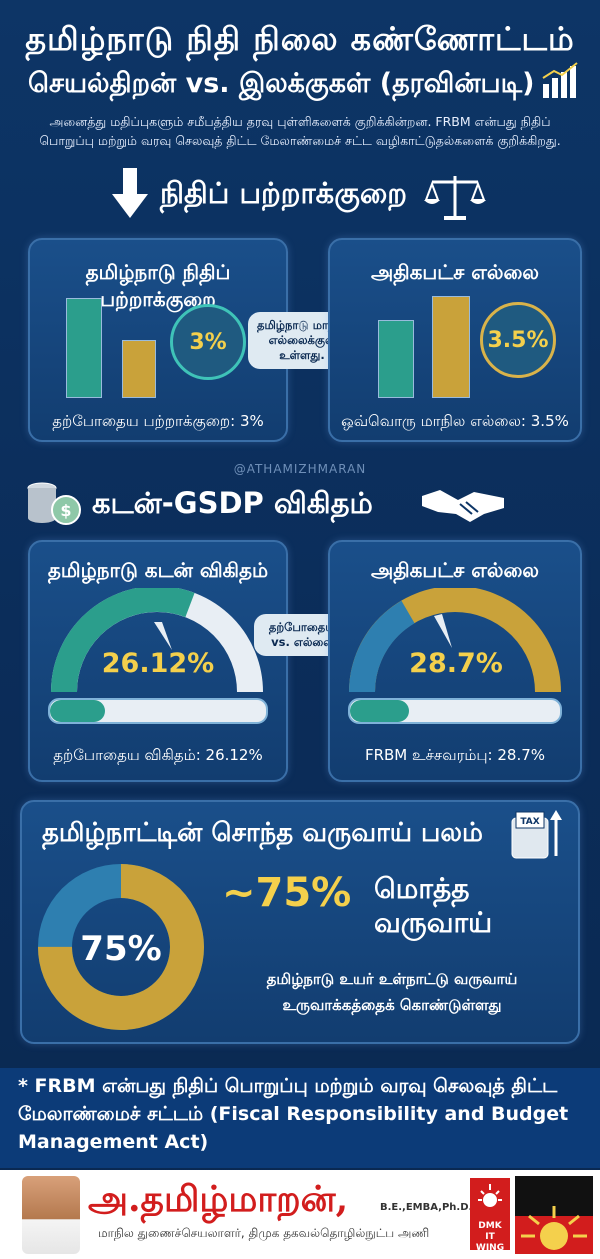 This screenshot has width=600, height=1259. Describe the element at coordinates (262, 833) in the screenshot. I see `revenue-heading: தமிழ்நாட்டின் சொந்த வருவாய் பலம்` at that location.